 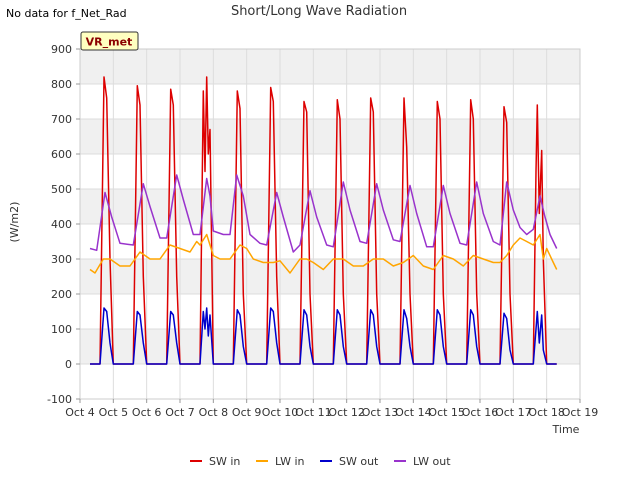 What do you see at coordinates (180, 412) in the screenshot?
I see `x-tick-label: Oct 7` at bounding box center [180, 412].